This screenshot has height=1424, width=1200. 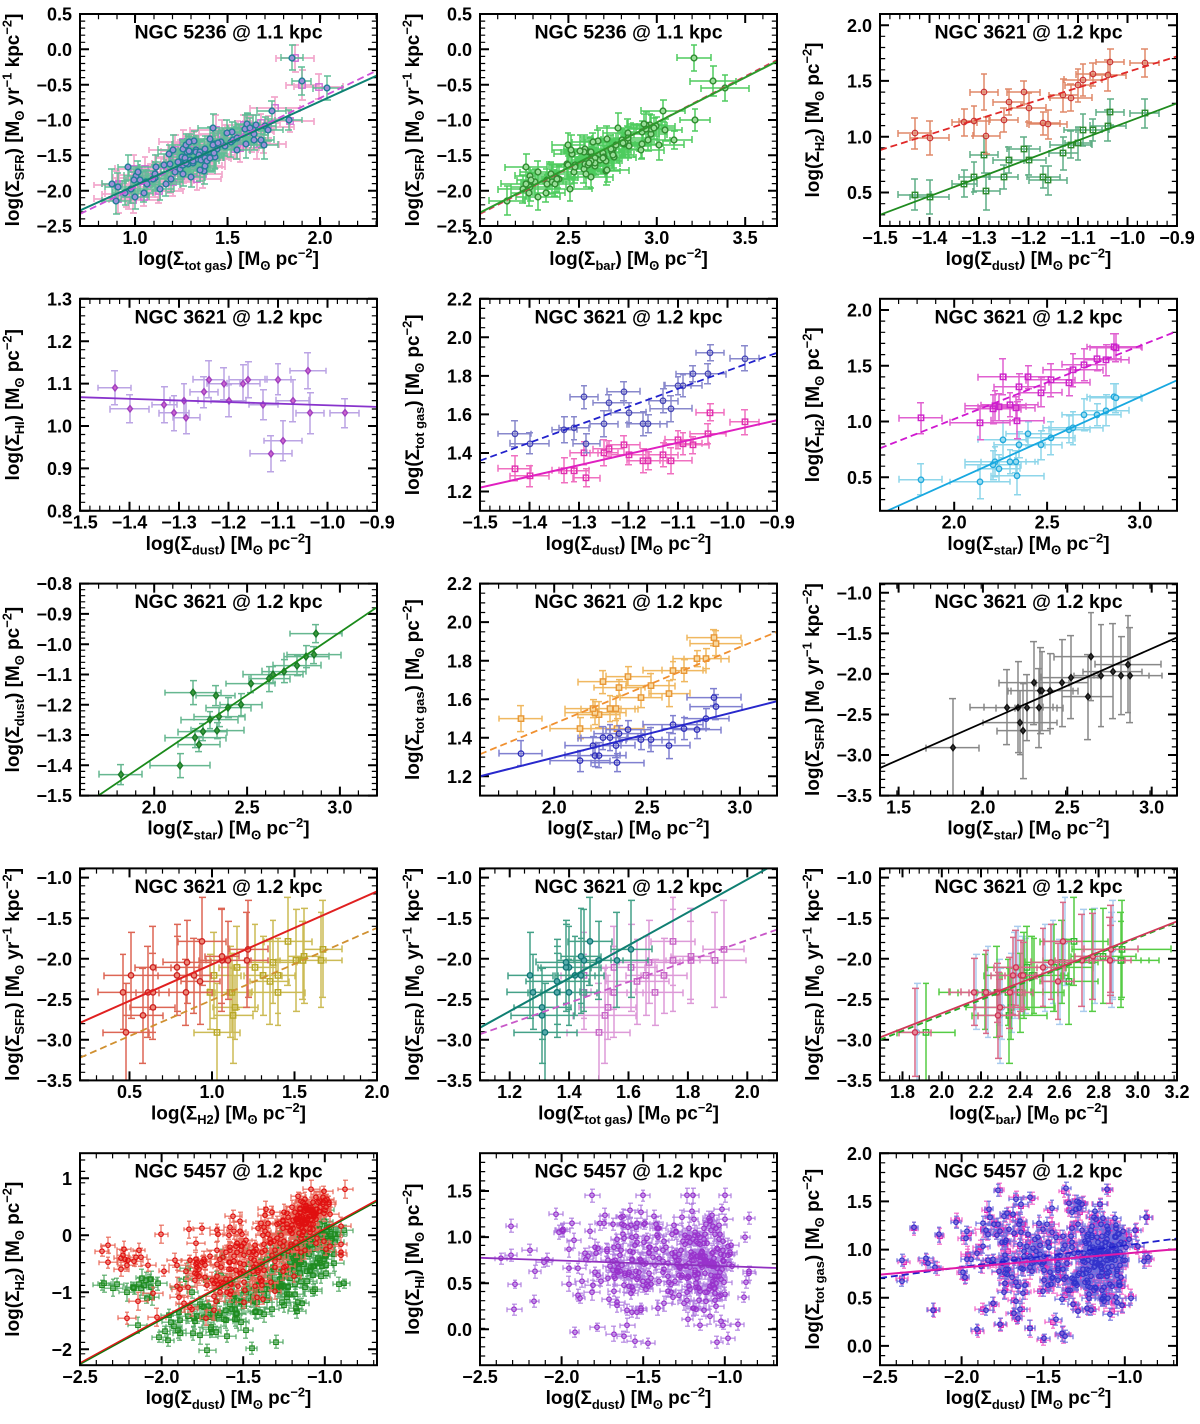 I want to click on svg-text: 2.8, so click(x=1098, y=1092).